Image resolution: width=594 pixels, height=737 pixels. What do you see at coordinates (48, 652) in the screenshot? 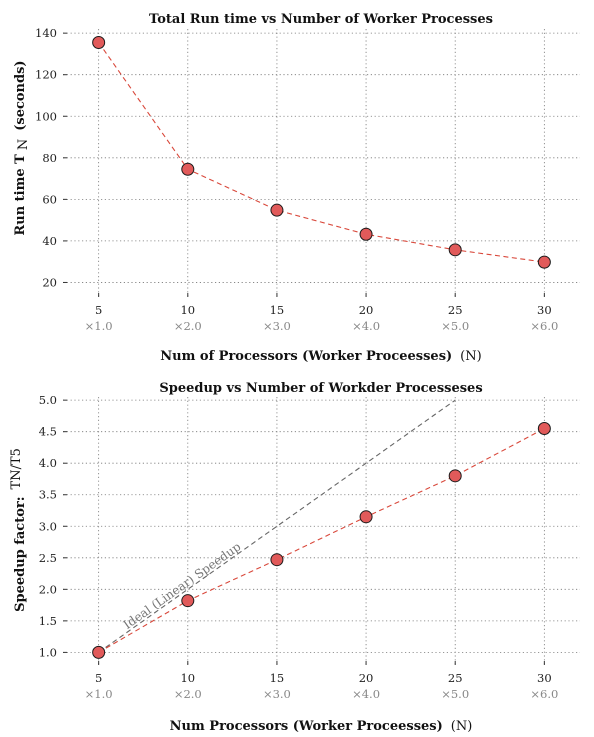
I see `chart2-ytick-label: 1.0` at bounding box center [48, 652].